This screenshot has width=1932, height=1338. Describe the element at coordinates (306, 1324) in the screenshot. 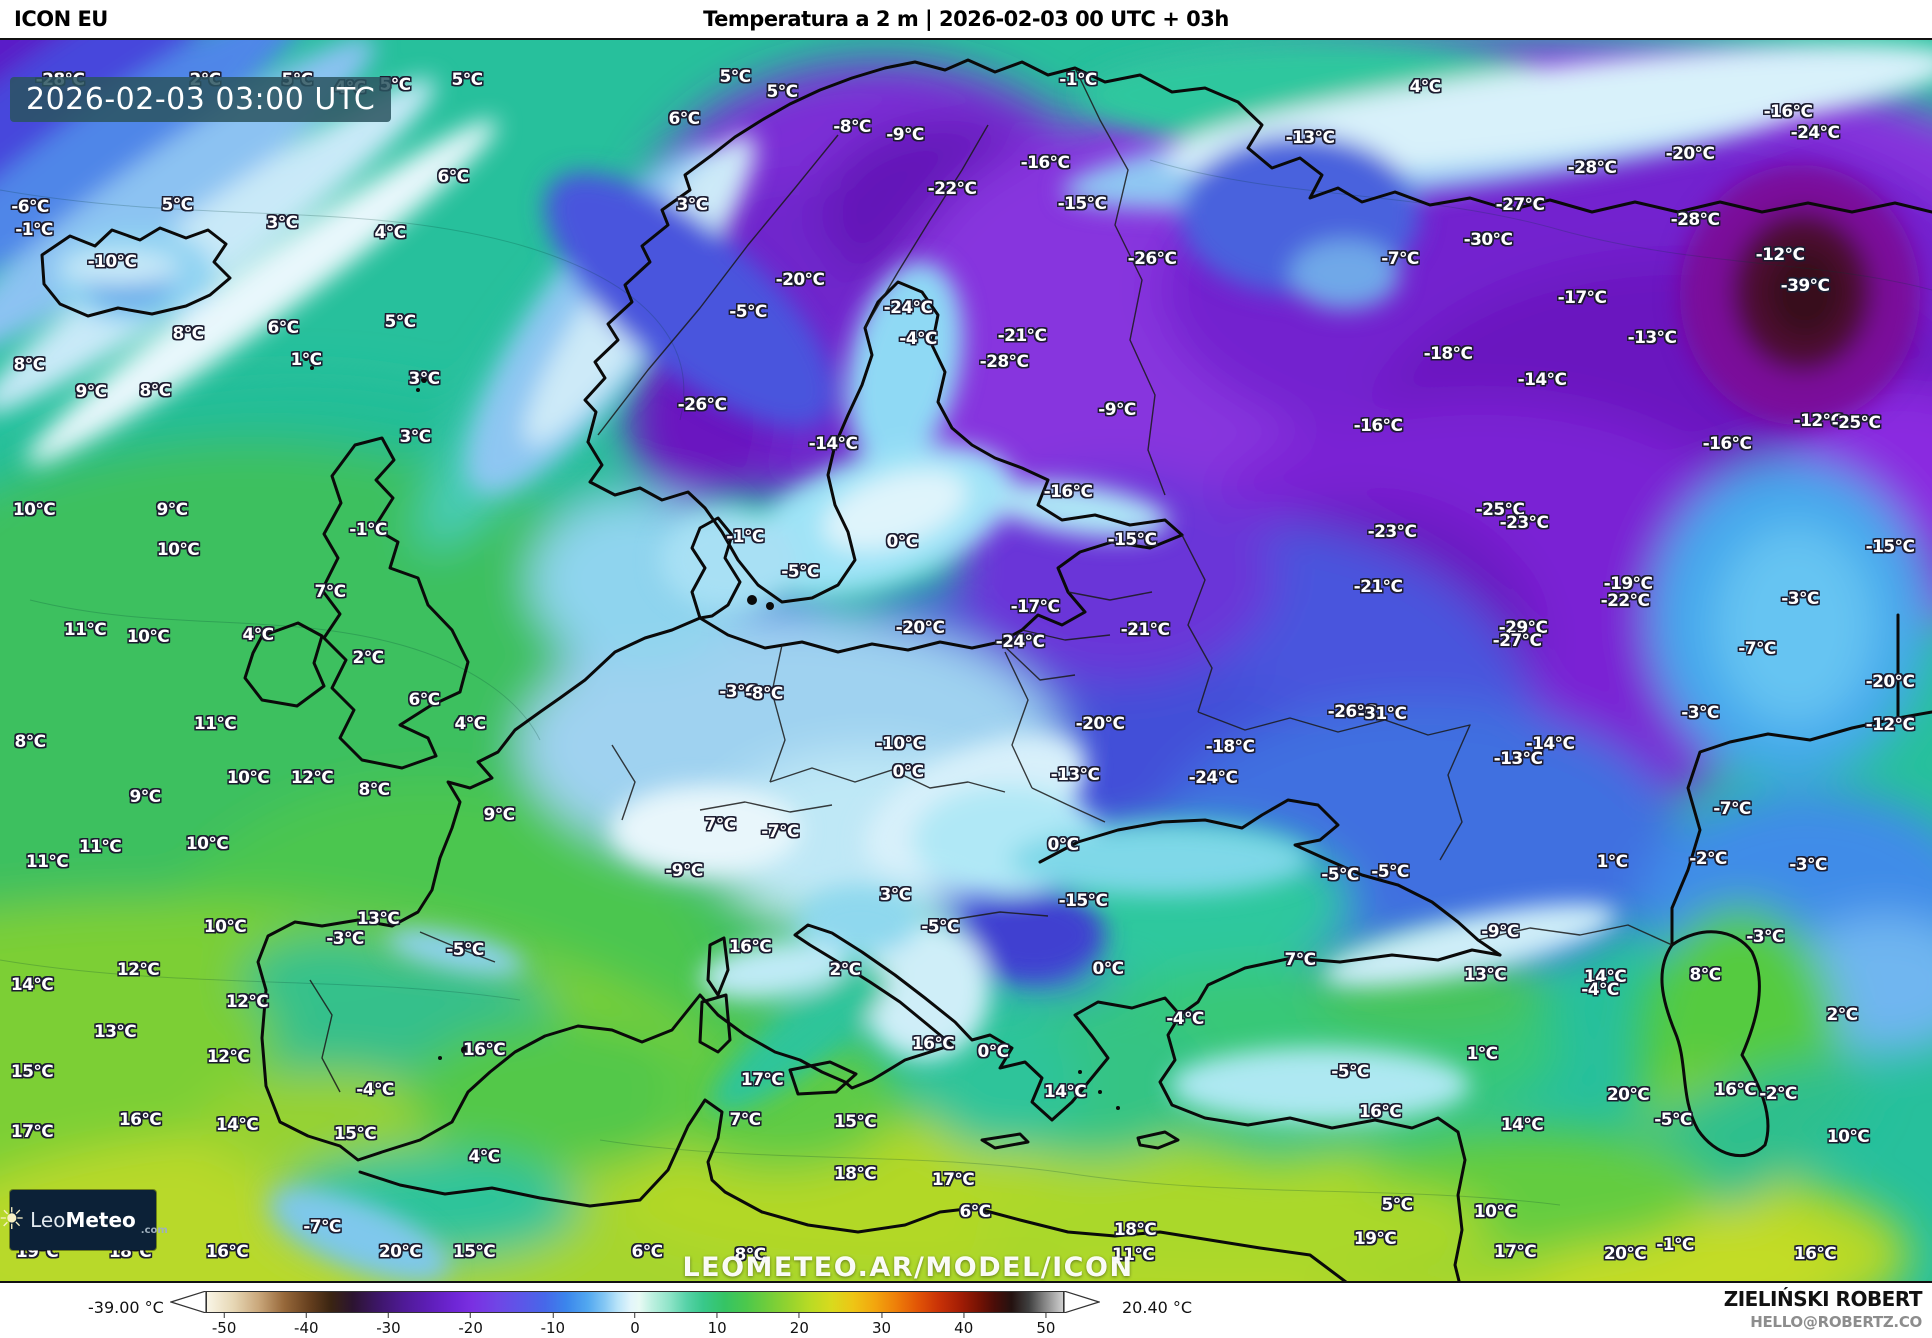

I see `scale-tick: -40` at that location.